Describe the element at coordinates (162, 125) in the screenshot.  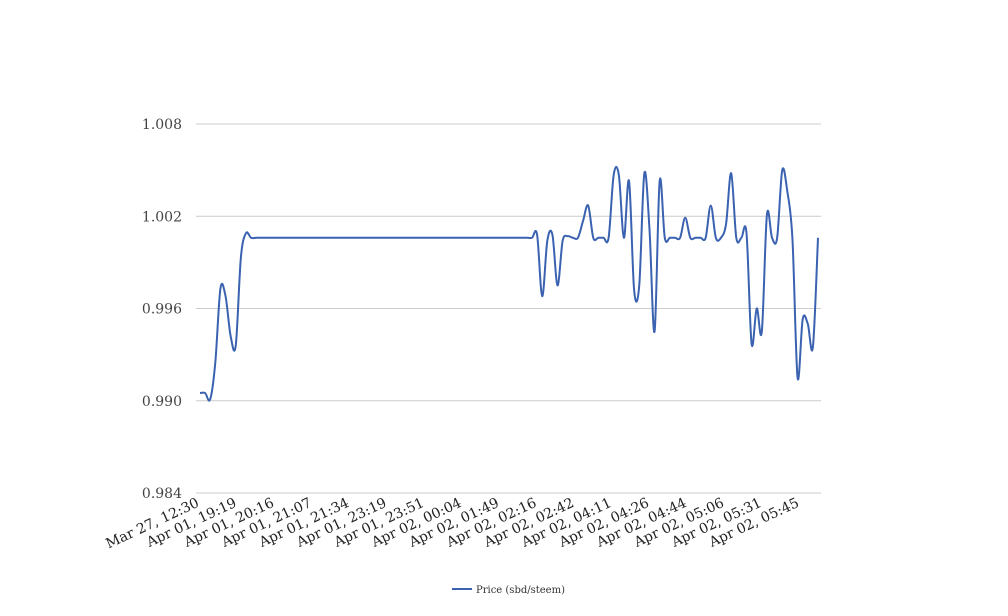
I see `y-tick-label: 1.008` at that location.